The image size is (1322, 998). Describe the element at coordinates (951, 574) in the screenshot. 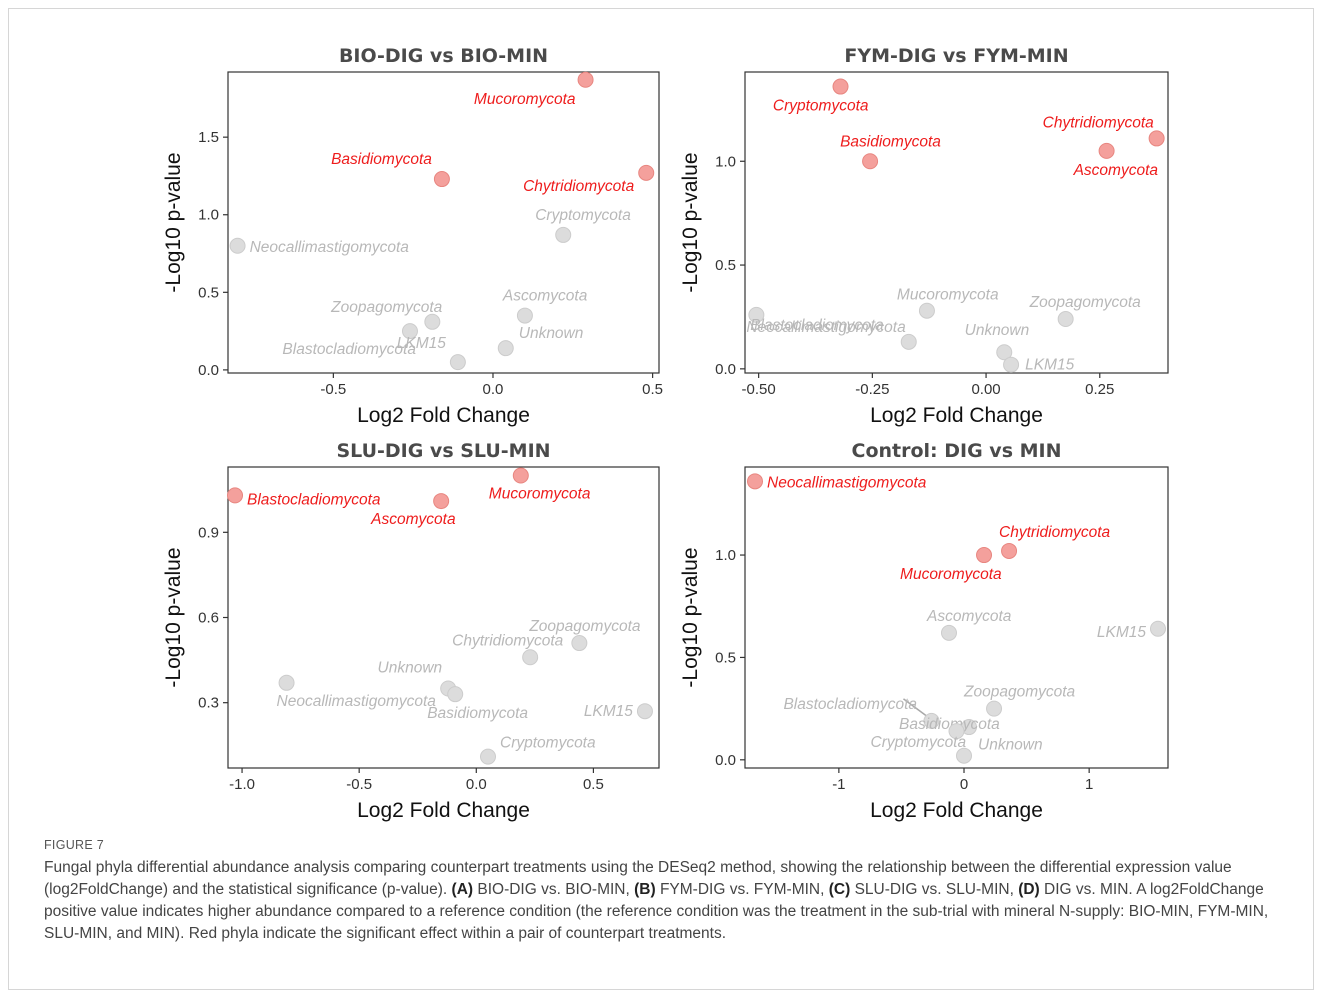

I see `panel-4-label-mucoromycota: Mucoromycota` at that location.